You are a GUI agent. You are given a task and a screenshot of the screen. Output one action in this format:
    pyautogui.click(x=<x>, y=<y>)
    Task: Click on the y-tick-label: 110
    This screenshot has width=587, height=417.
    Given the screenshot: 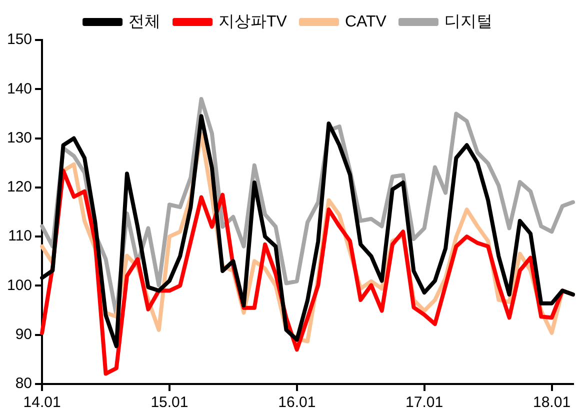 What is the action you would take?
    pyautogui.click(x=20, y=236)
    